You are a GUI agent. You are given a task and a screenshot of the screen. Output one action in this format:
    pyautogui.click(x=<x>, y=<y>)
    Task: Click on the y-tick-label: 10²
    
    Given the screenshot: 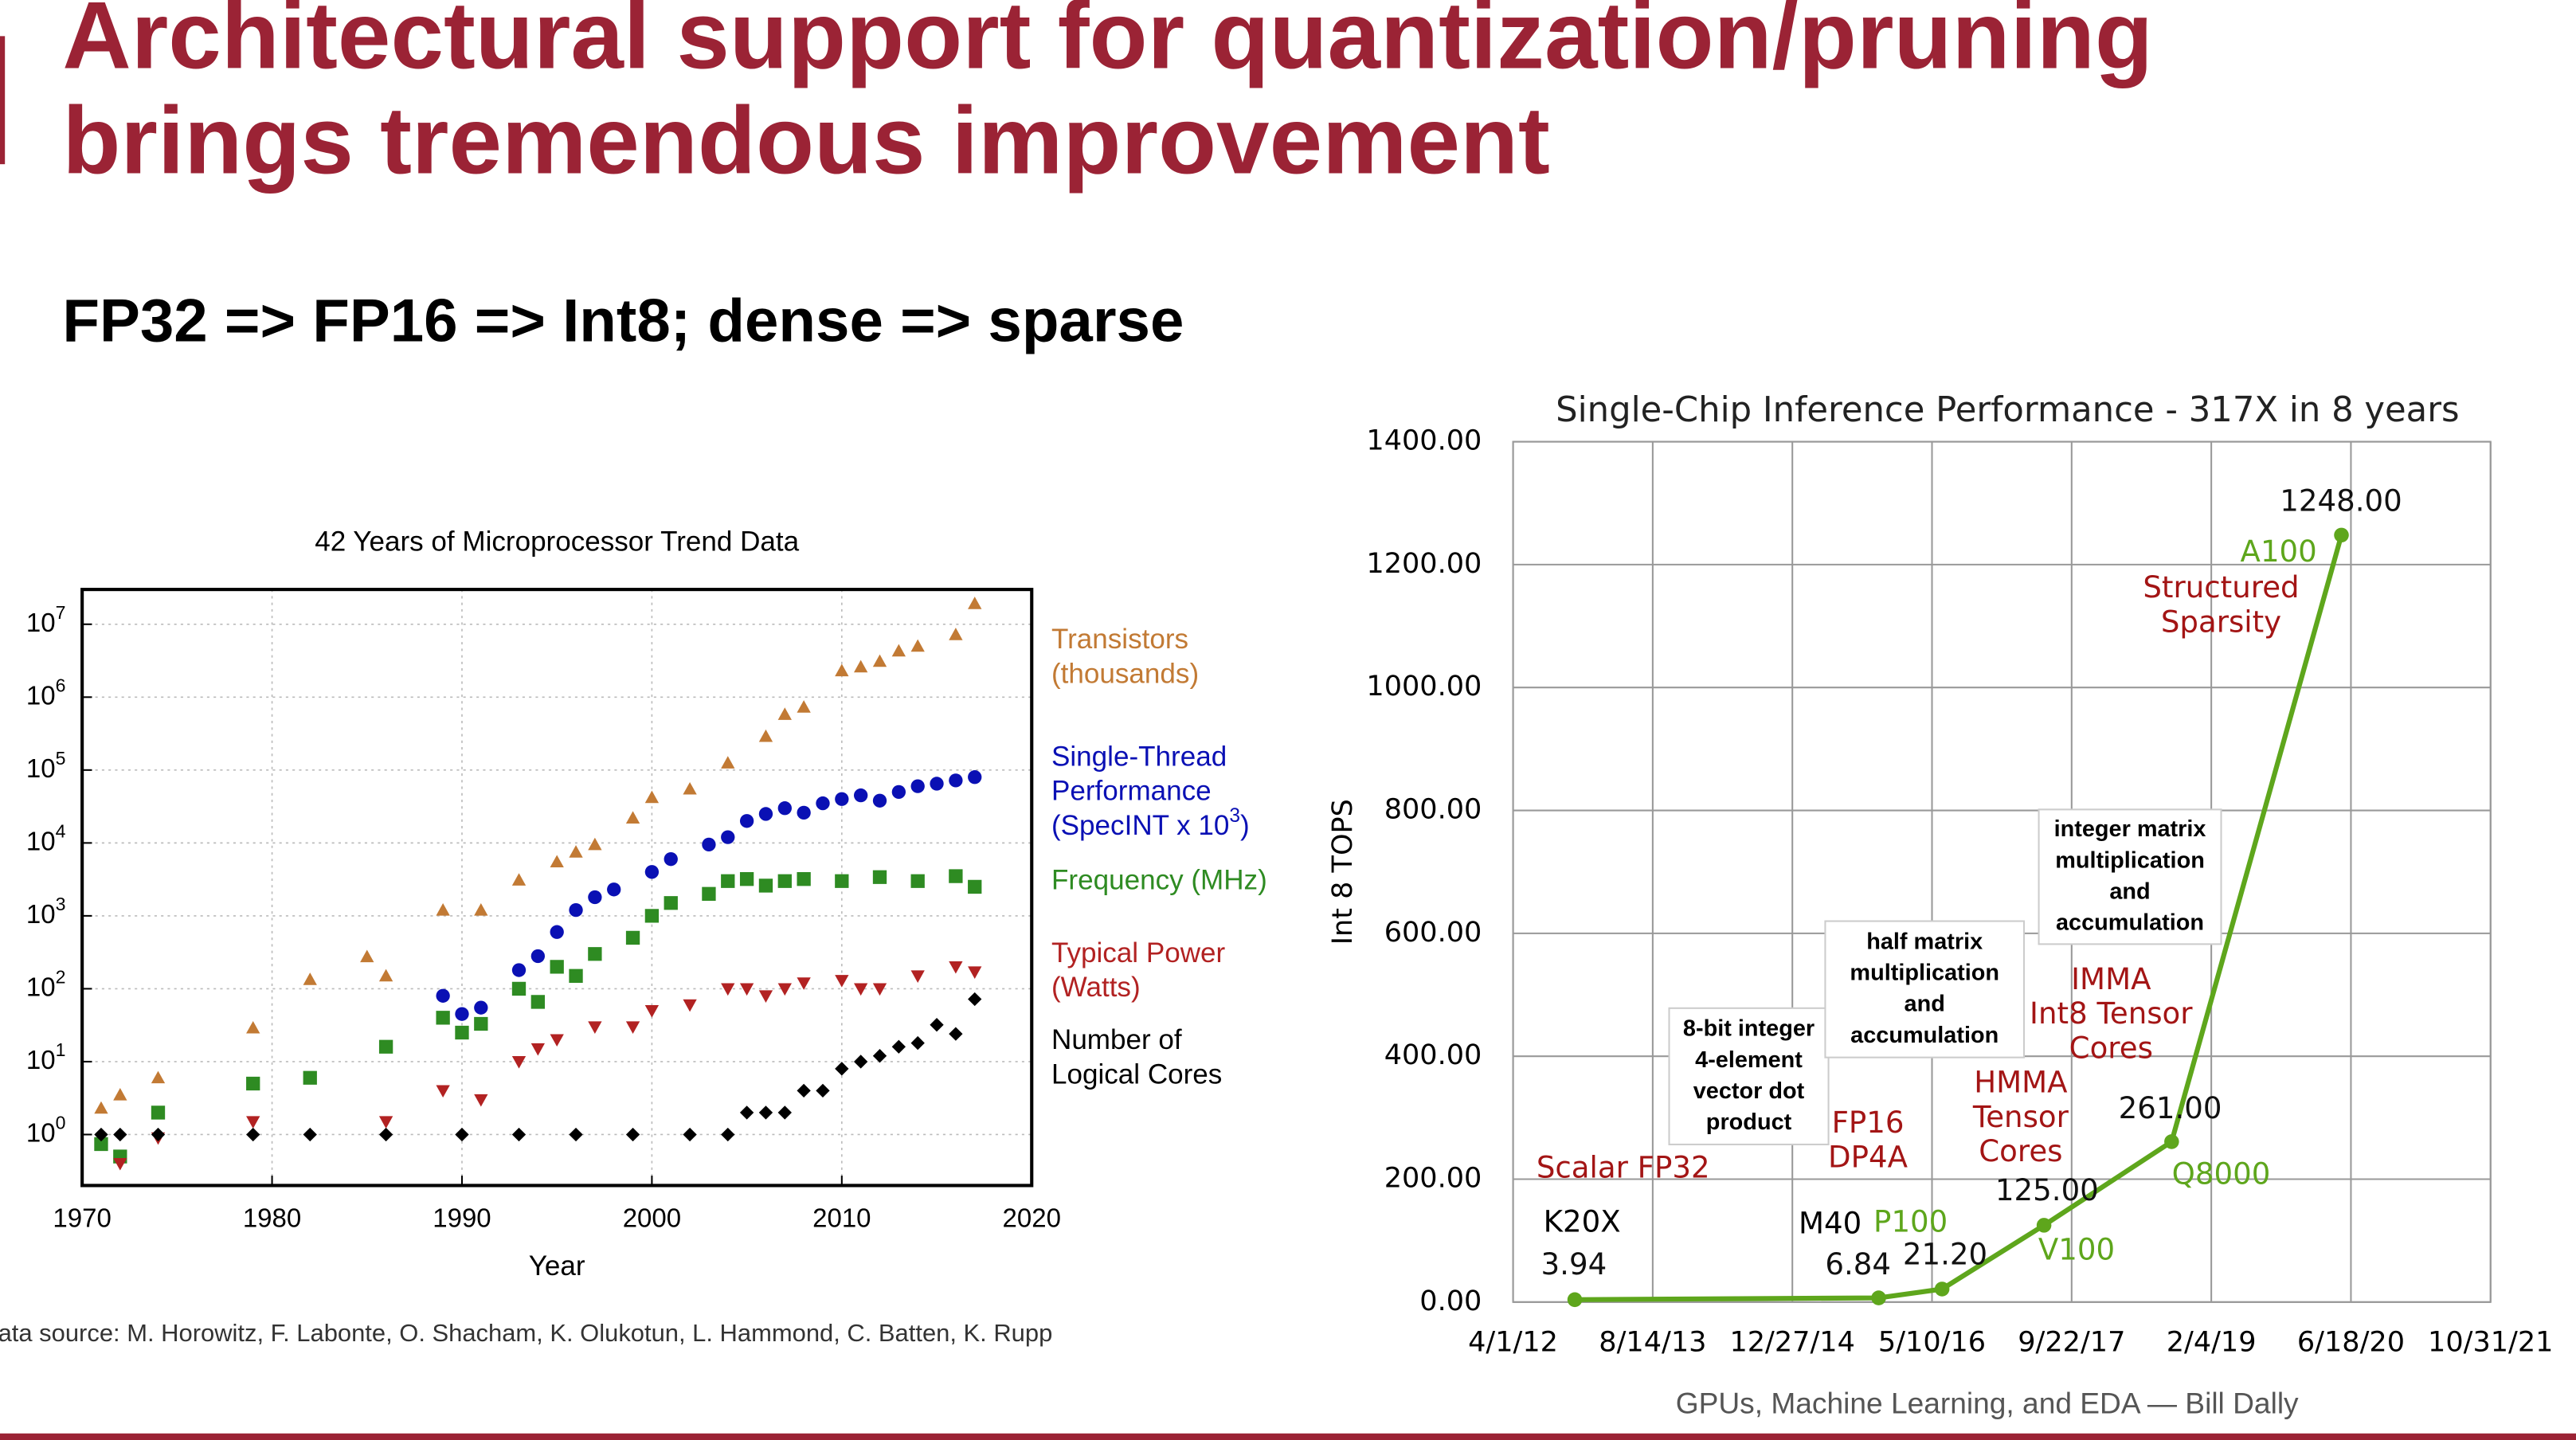 What is the action you would take?
    pyautogui.click(x=46, y=984)
    